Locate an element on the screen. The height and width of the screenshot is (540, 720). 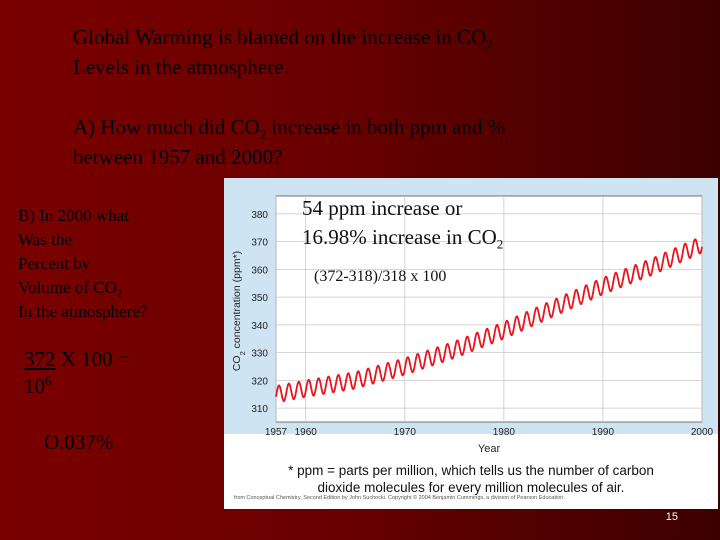
question-b-line-2: Was the is located at coordinates (45, 239).